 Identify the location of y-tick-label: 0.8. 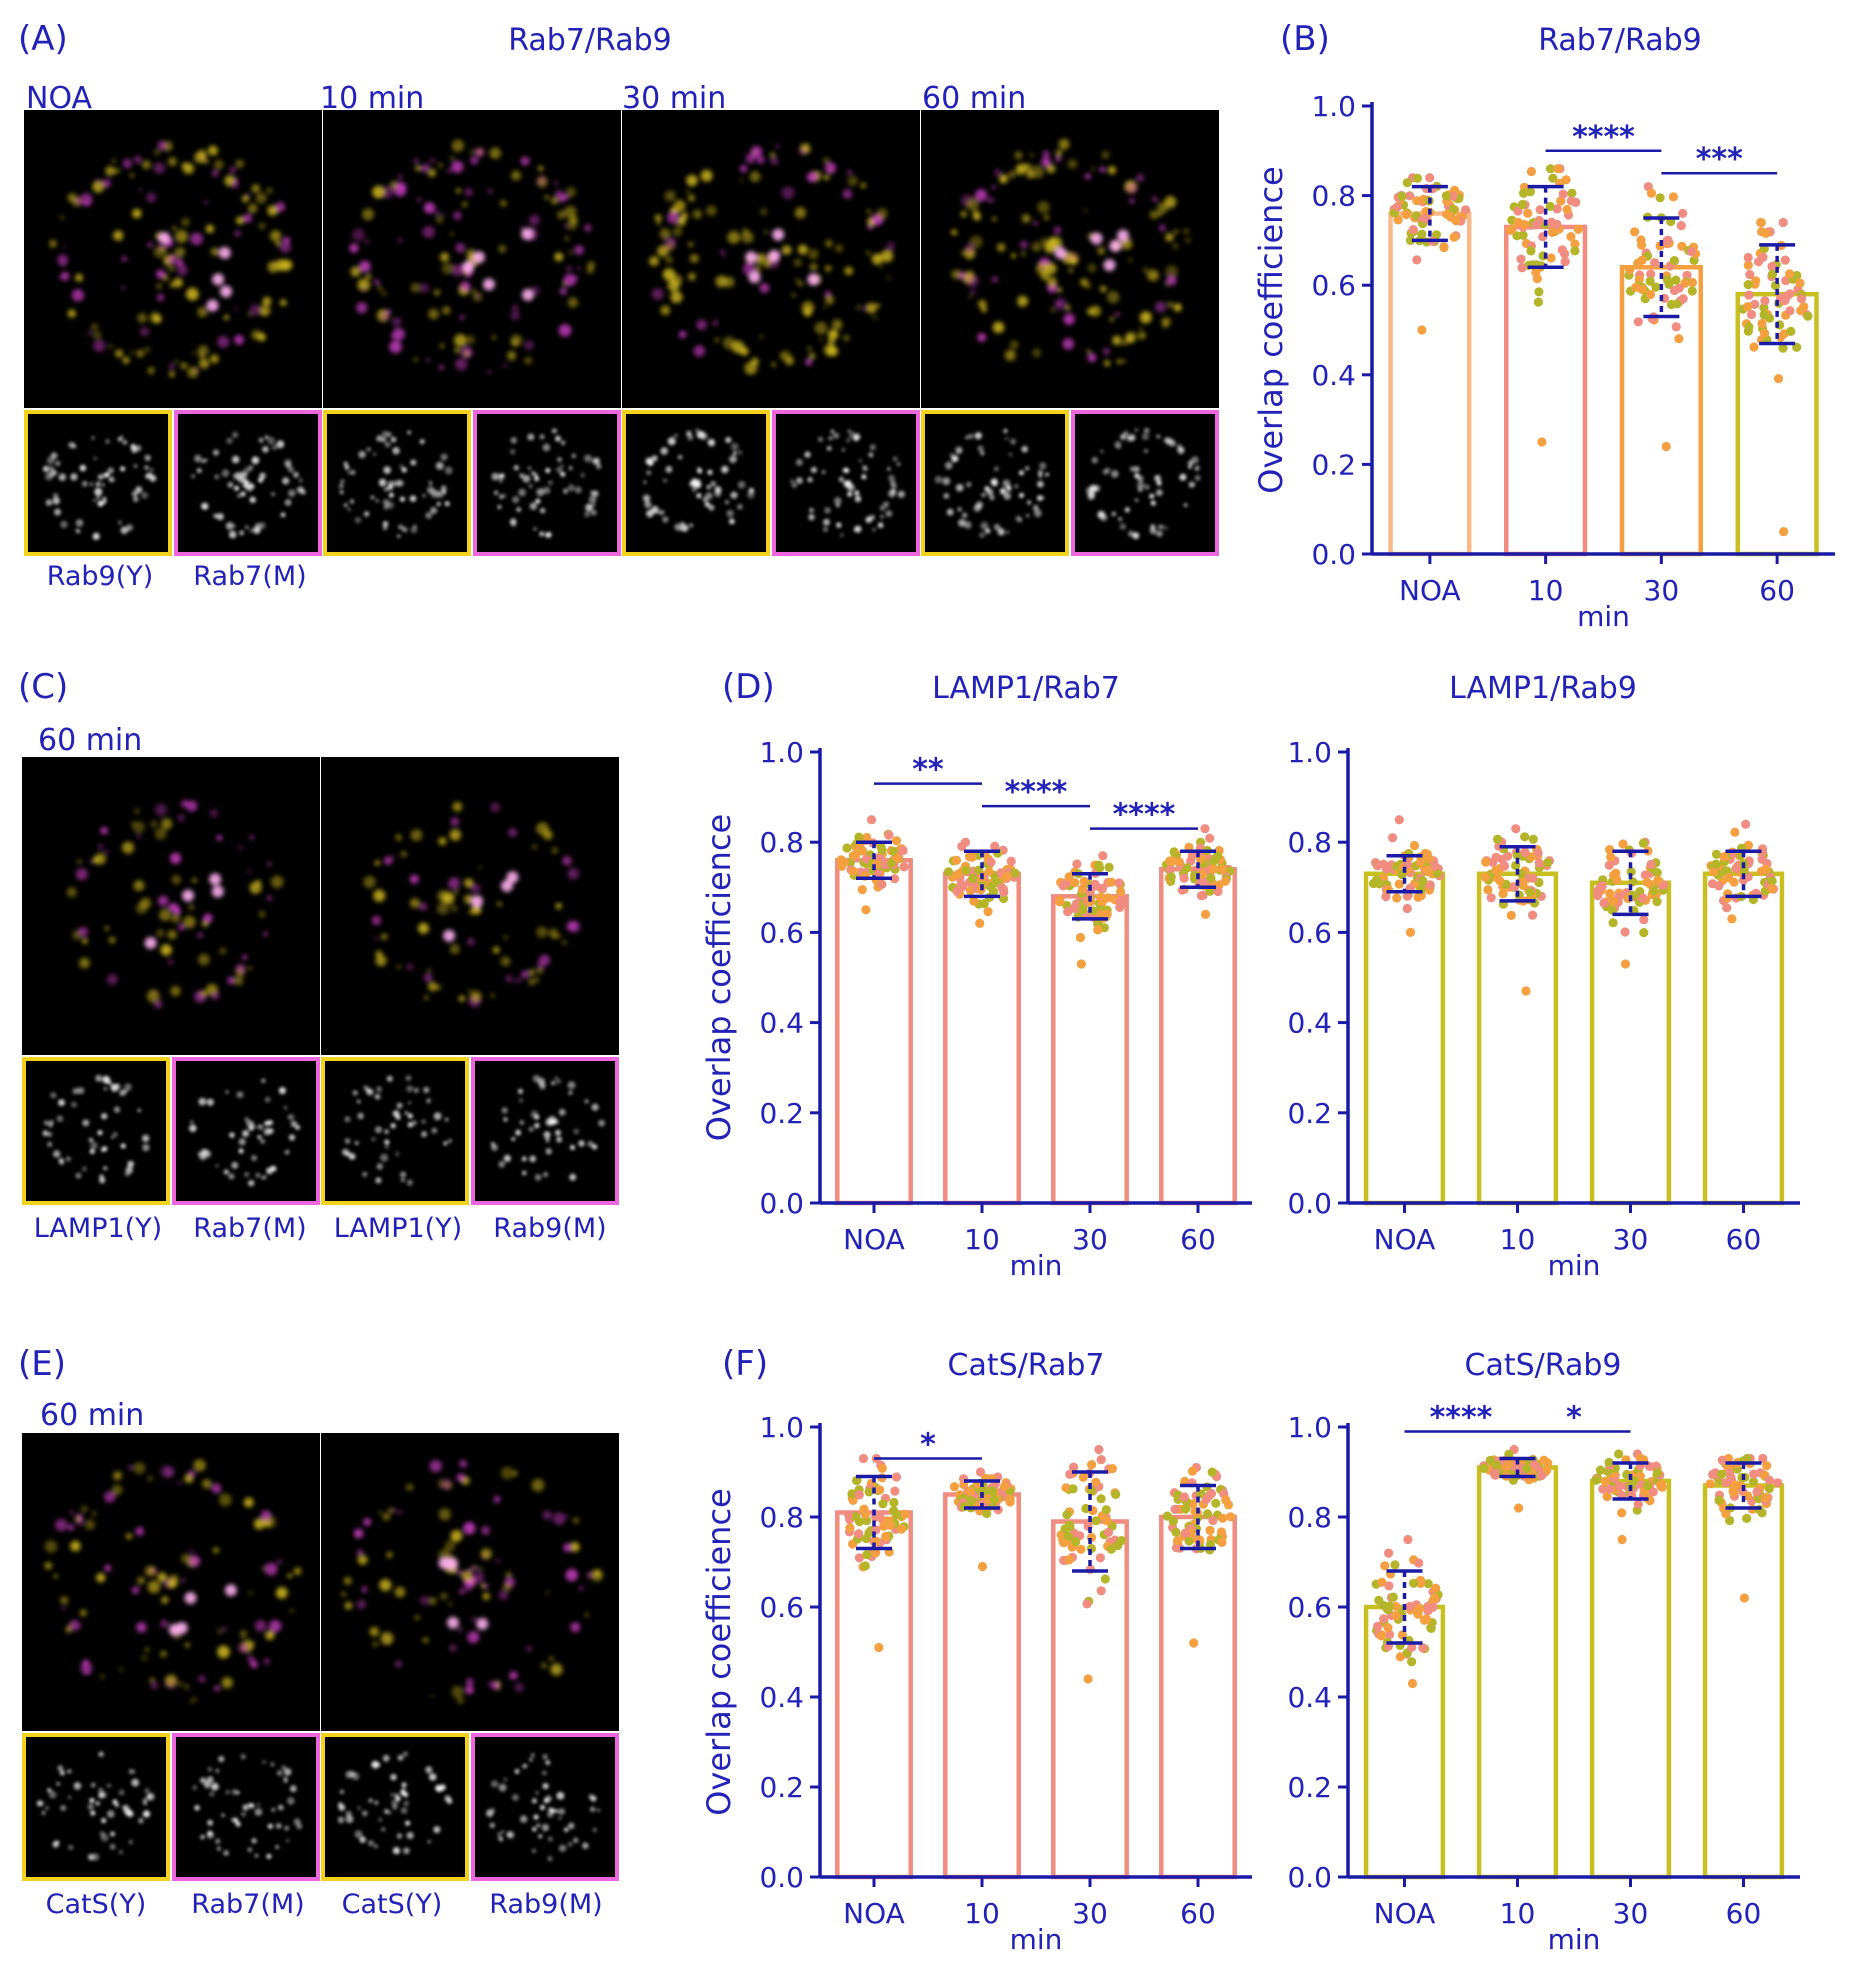
(1309, 1517).